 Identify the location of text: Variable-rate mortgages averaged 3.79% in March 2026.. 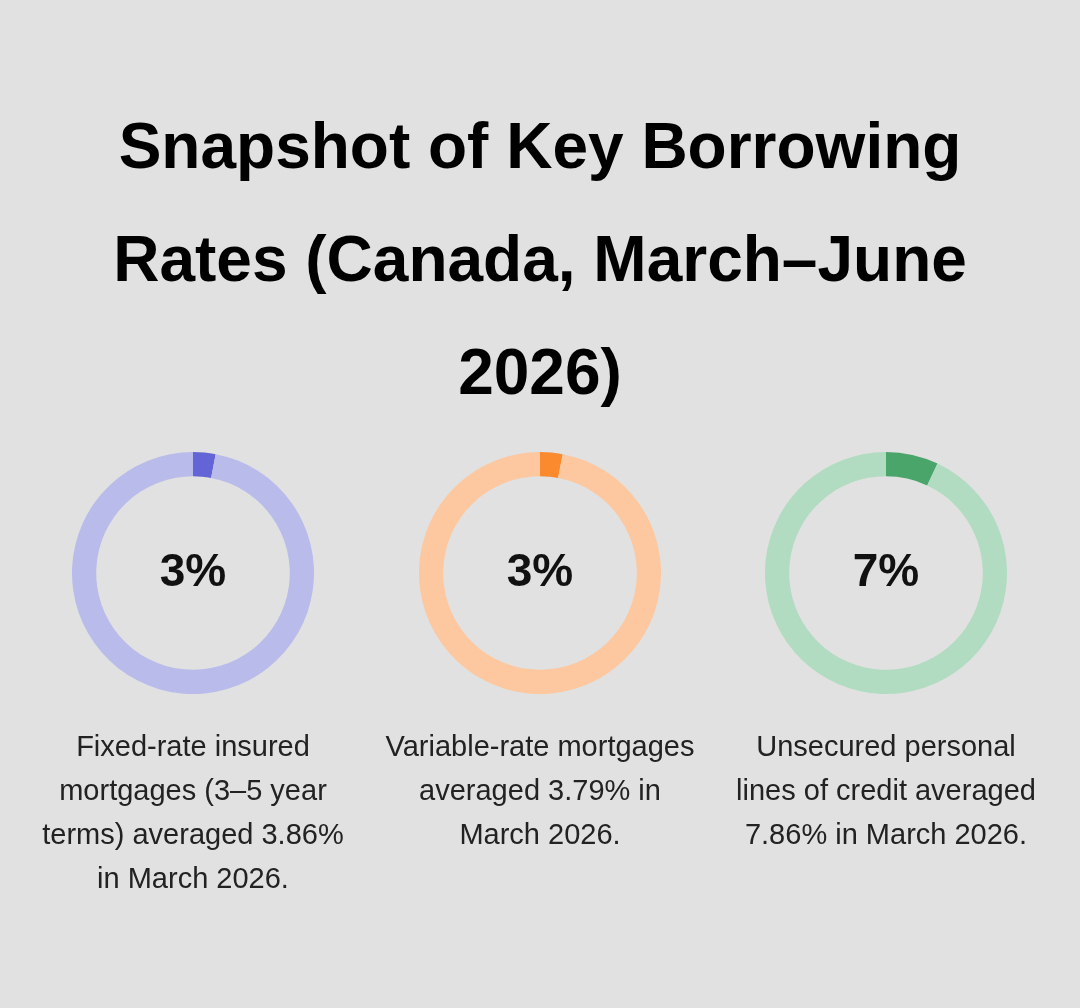
(540, 790).